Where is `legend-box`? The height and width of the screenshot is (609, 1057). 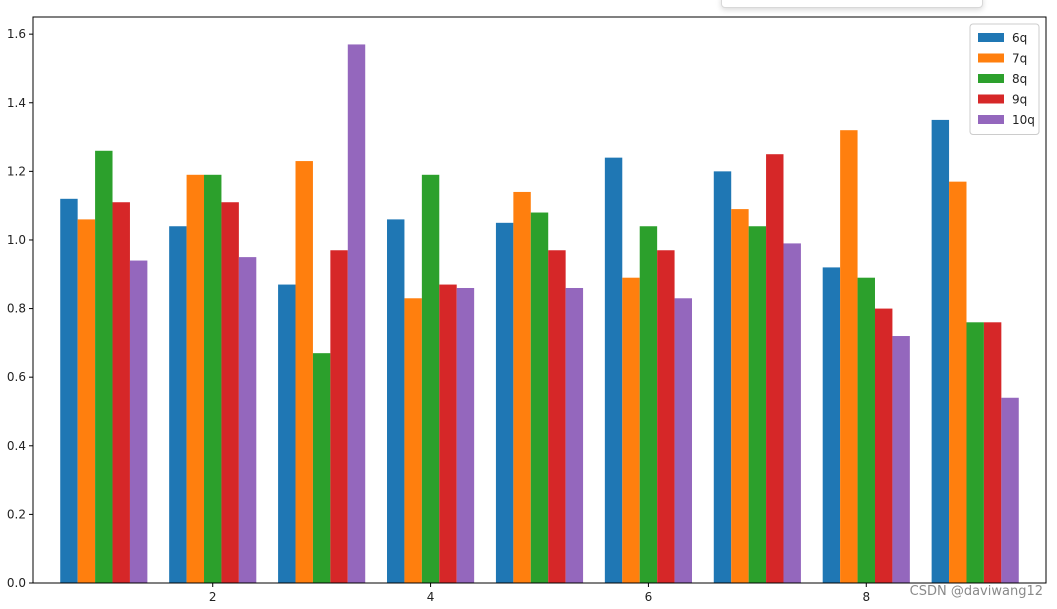
legend-box is located at coordinates (1004, 79).